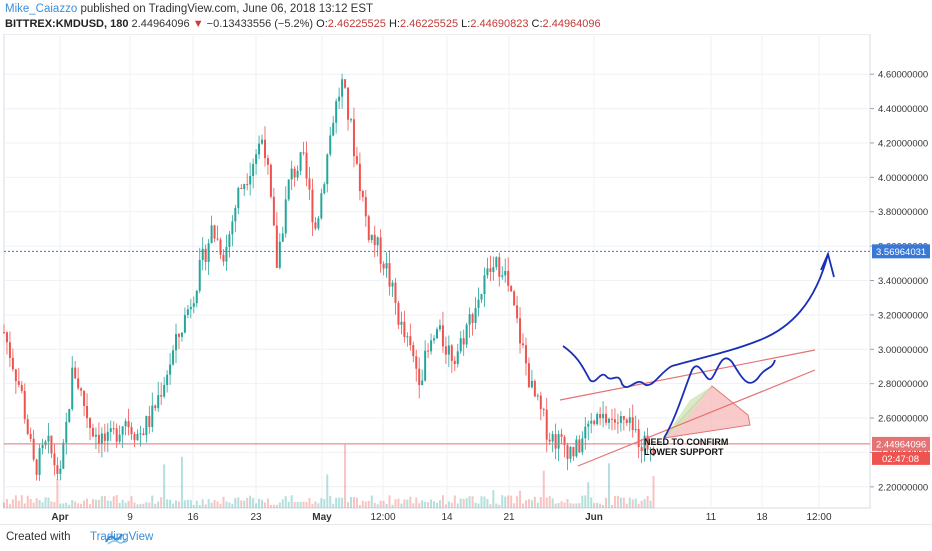  I want to click on tradingview-brand: TradingView, so click(122, 537).